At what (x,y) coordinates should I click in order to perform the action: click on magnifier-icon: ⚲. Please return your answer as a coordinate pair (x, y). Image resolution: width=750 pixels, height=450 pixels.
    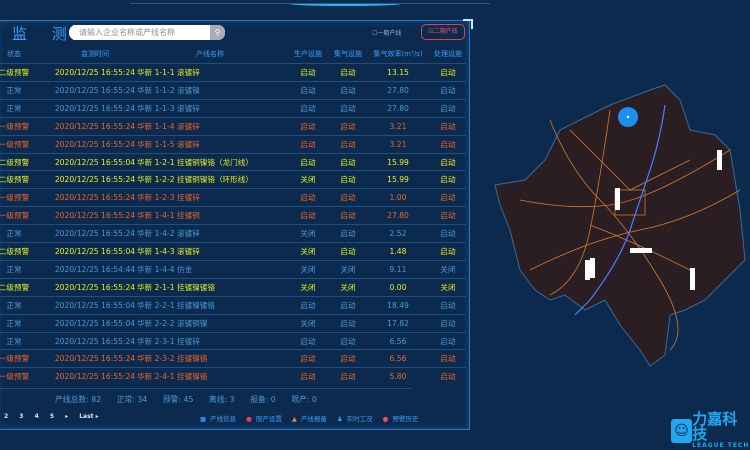
    Looking at the image, I should click on (217, 32).